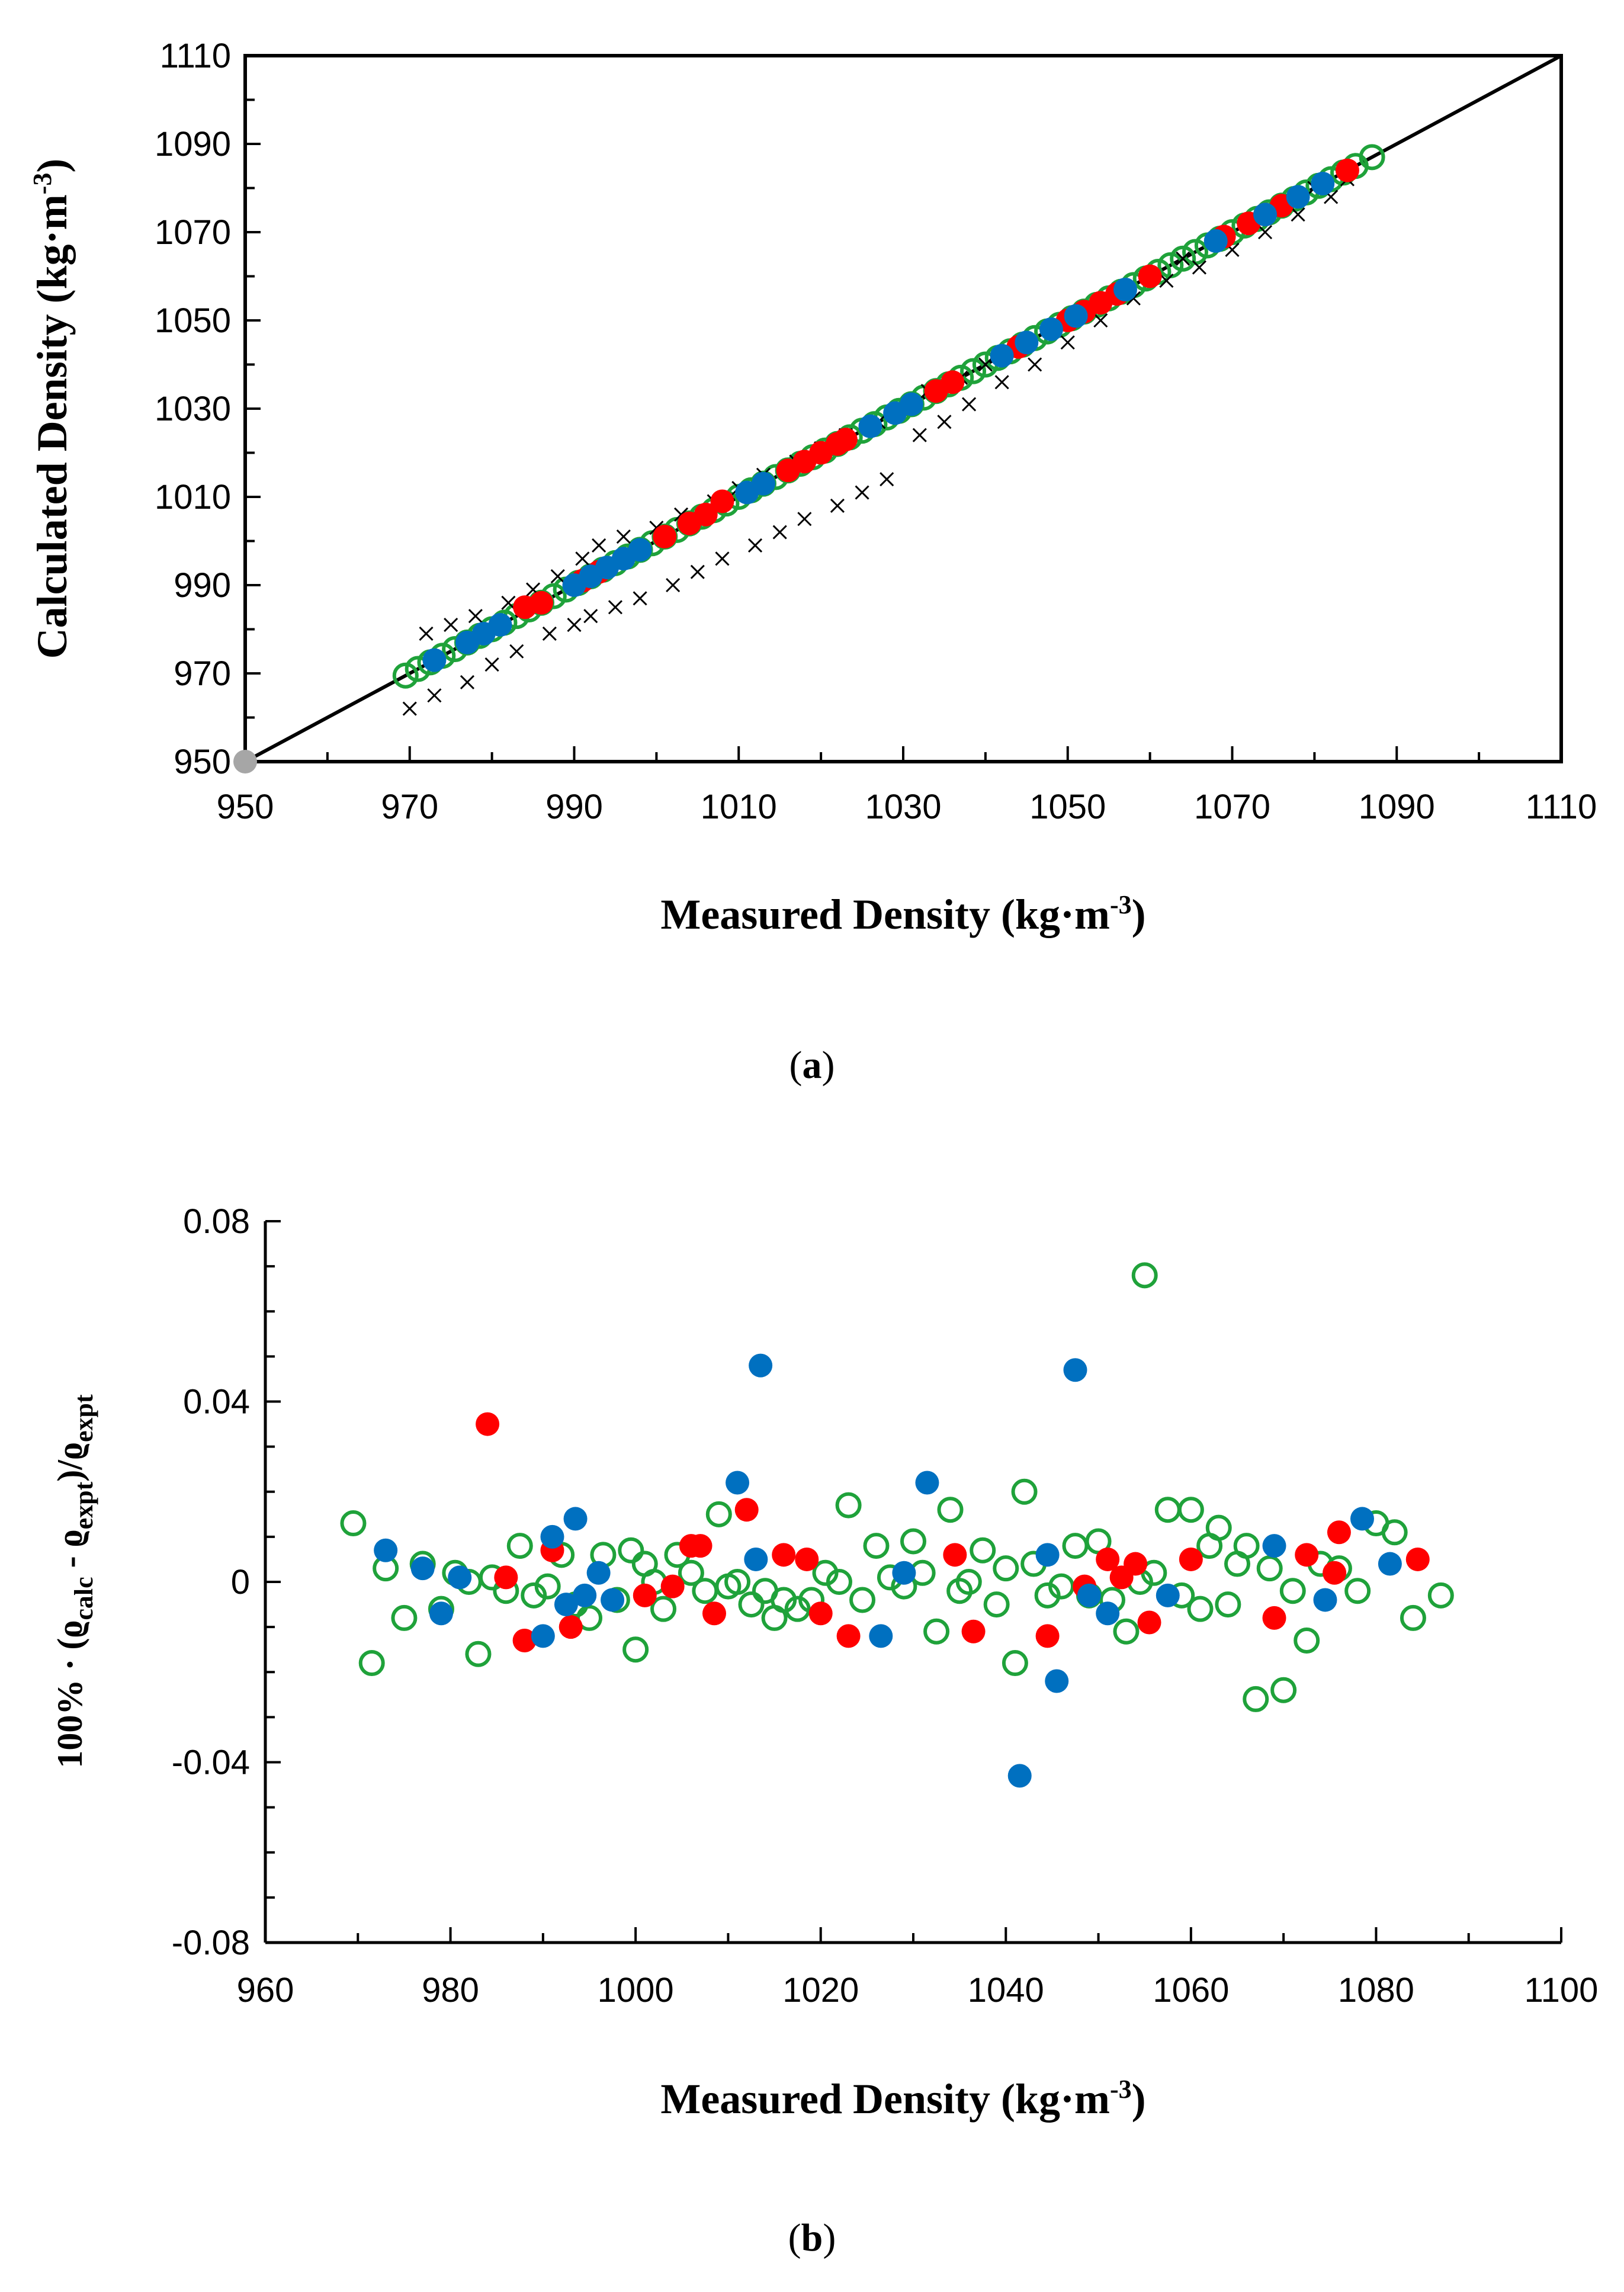 The height and width of the screenshot is (2292, 1624). Describe the element at coordinates (902, 2099) in the screenshot. I see `chart-b-x-axis-title: Measured Density (kg·m-3)` at that location.